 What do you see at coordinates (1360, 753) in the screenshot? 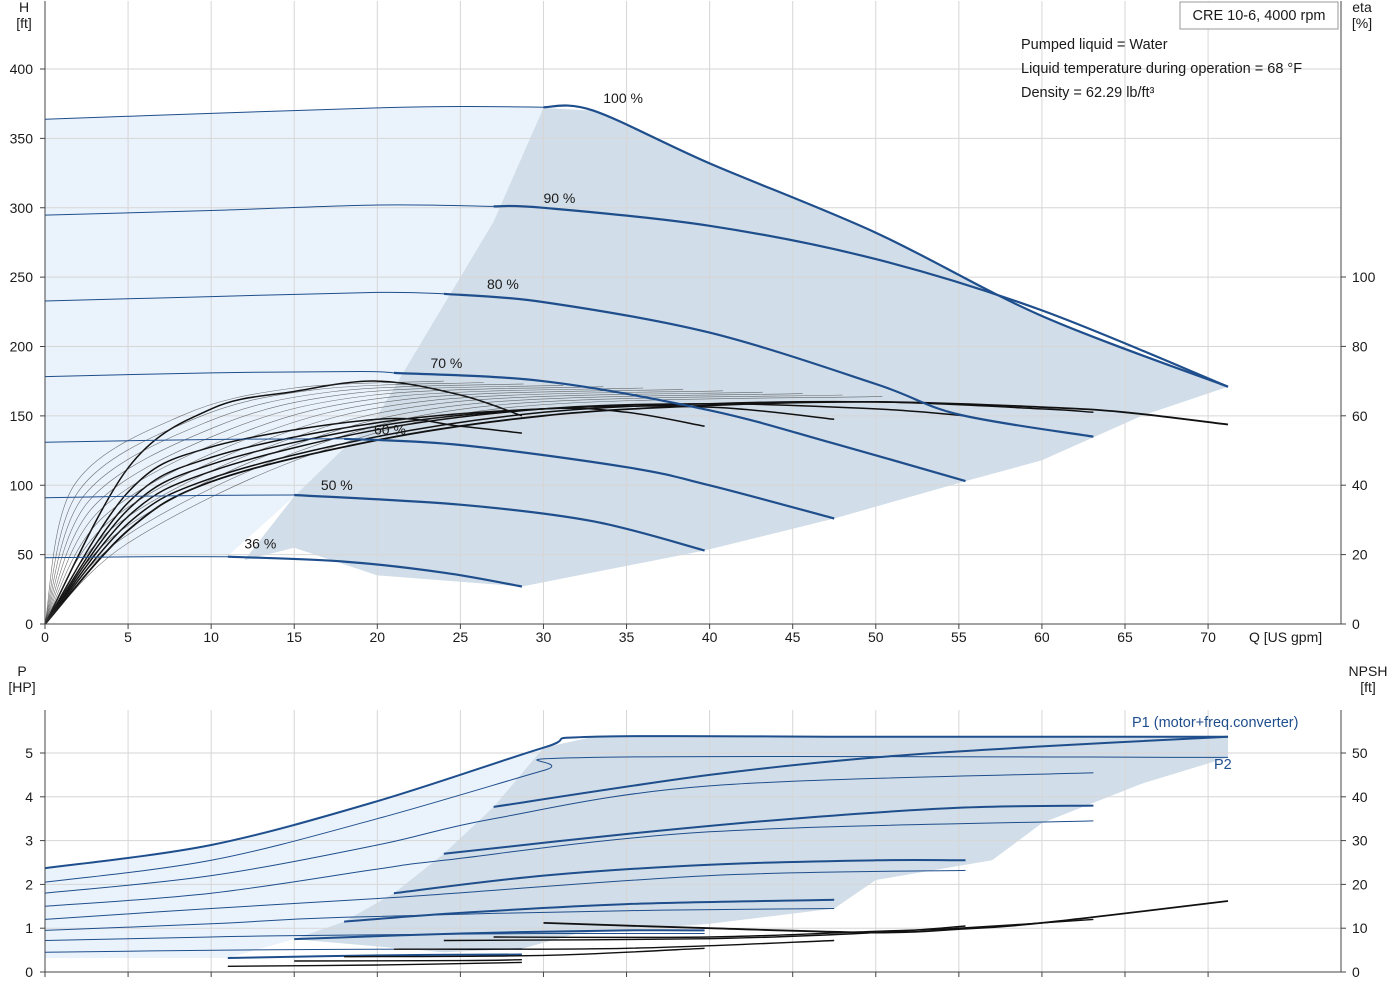
I see `y-right-tick-label: 50` at bounding box center [1360, 753].